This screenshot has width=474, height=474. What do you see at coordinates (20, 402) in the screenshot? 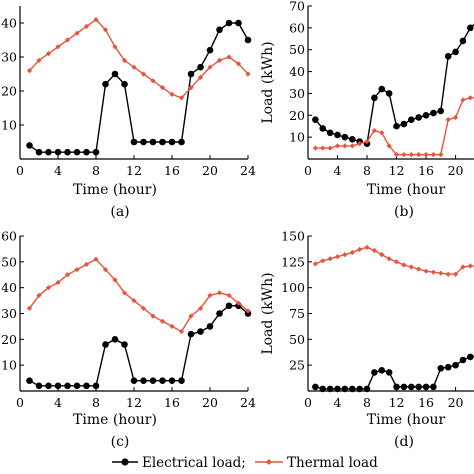
I see `x-tick-label: 0` at bounding box center [20, 402].